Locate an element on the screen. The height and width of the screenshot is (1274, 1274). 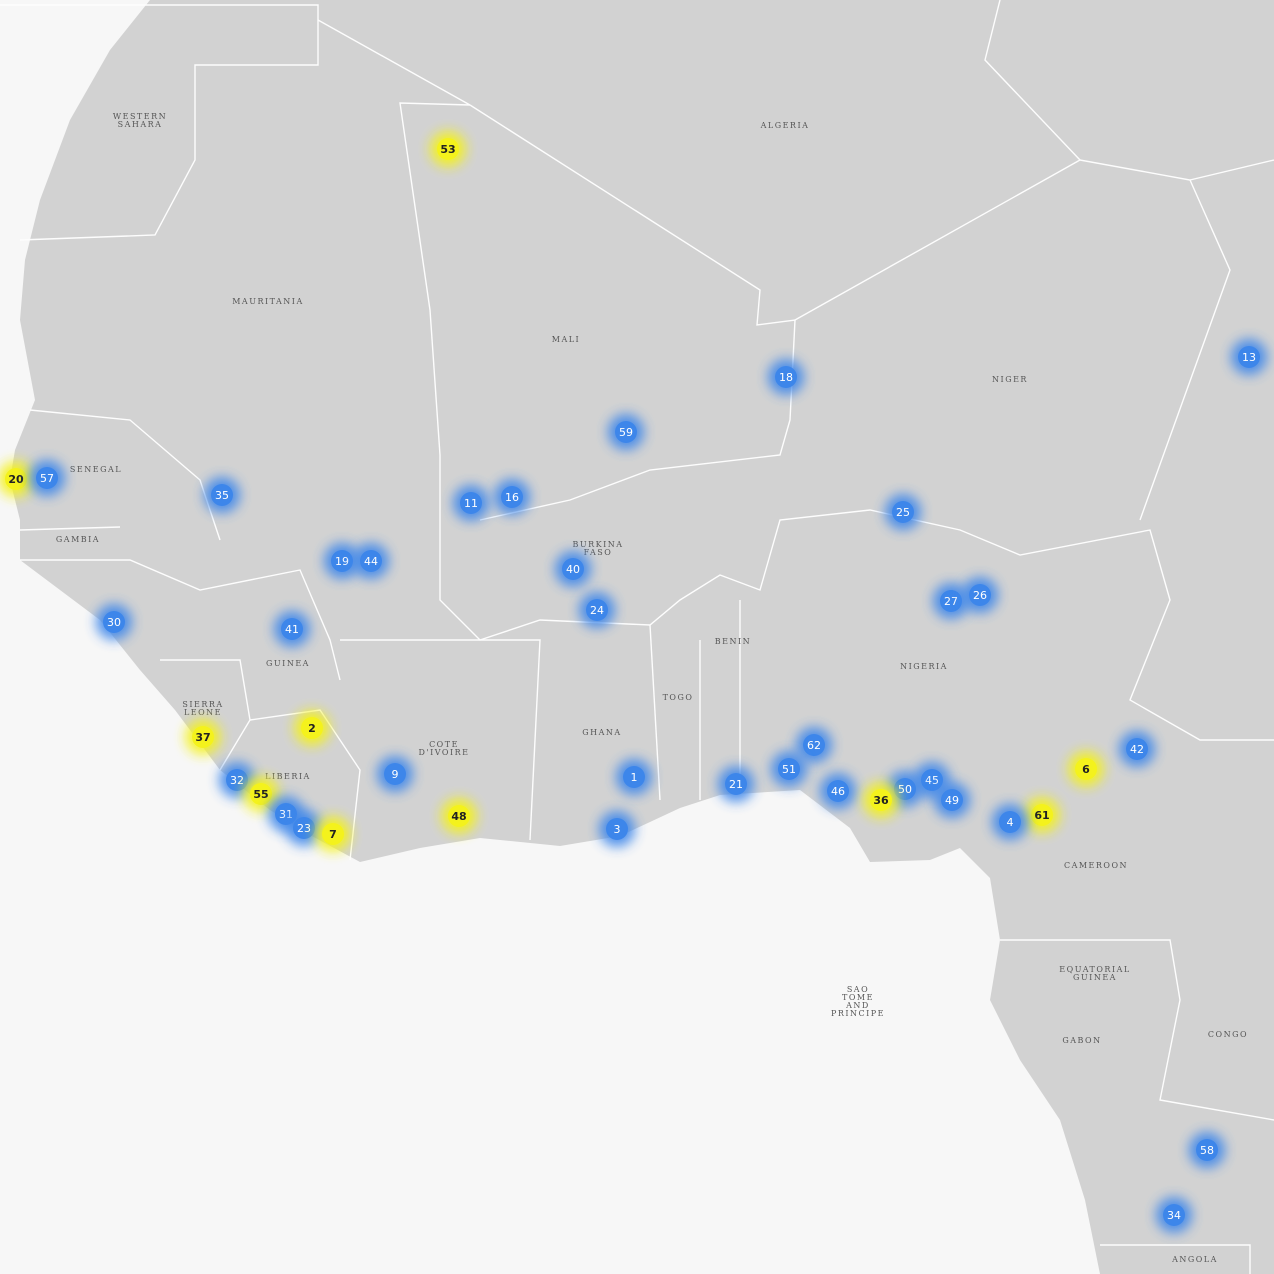
marker: 53 is located at coordinates (448, 149).